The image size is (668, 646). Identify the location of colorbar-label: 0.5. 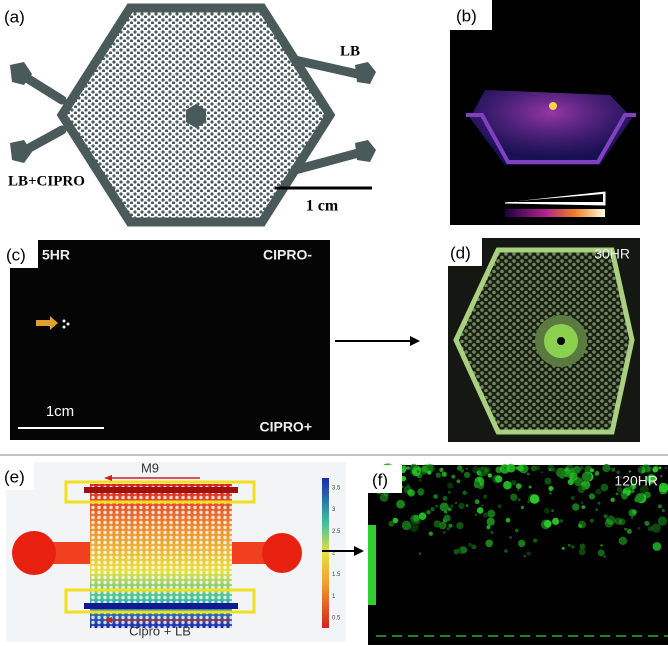
(336, 619).